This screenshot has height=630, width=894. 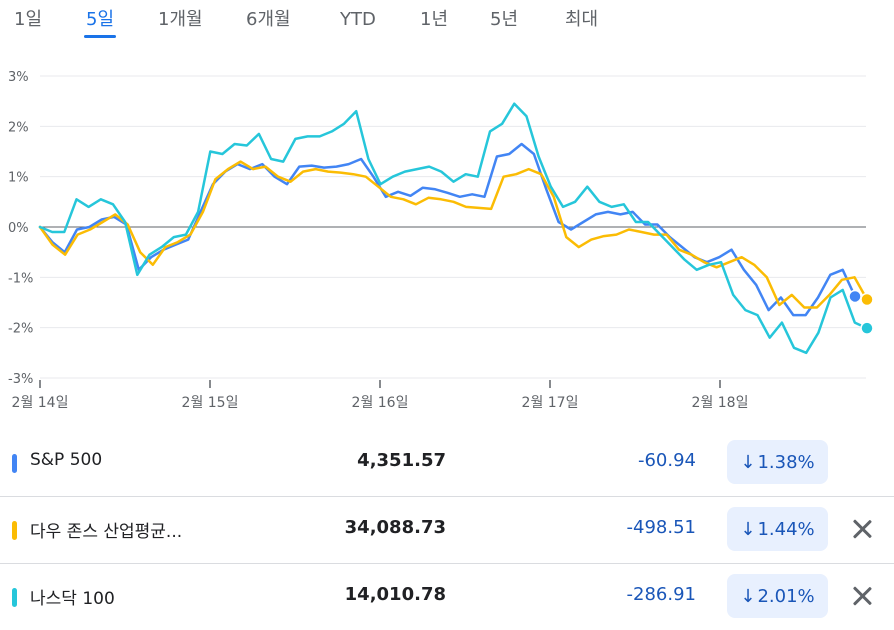 I want to click on tab-1d: 1일, so click(x=28, y=19).